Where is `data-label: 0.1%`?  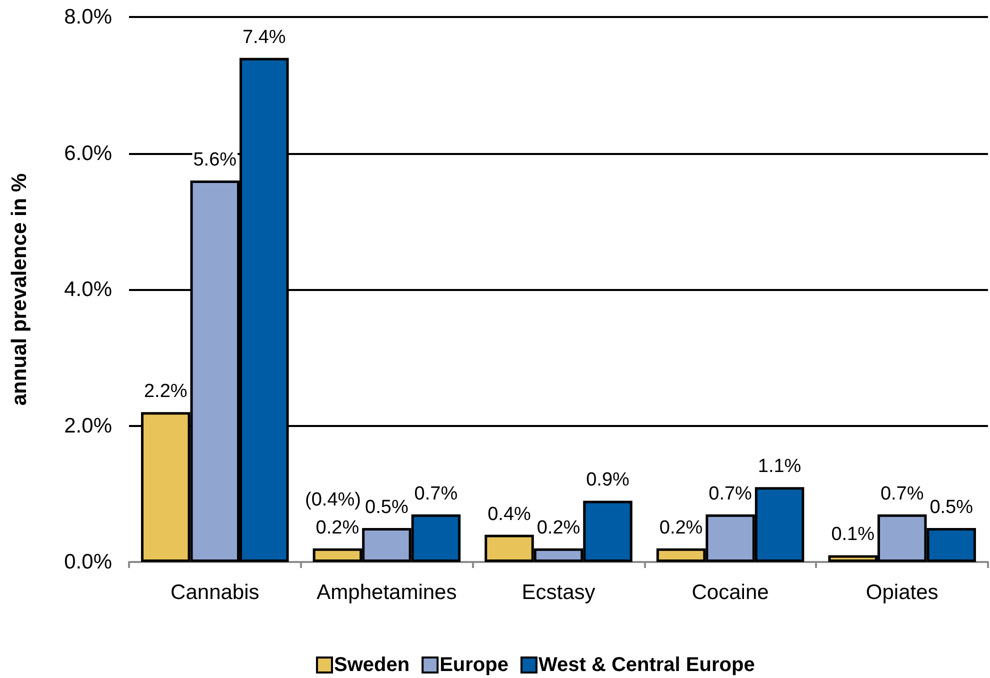
data-label: 0.1% is located at coordinates (853, 535).